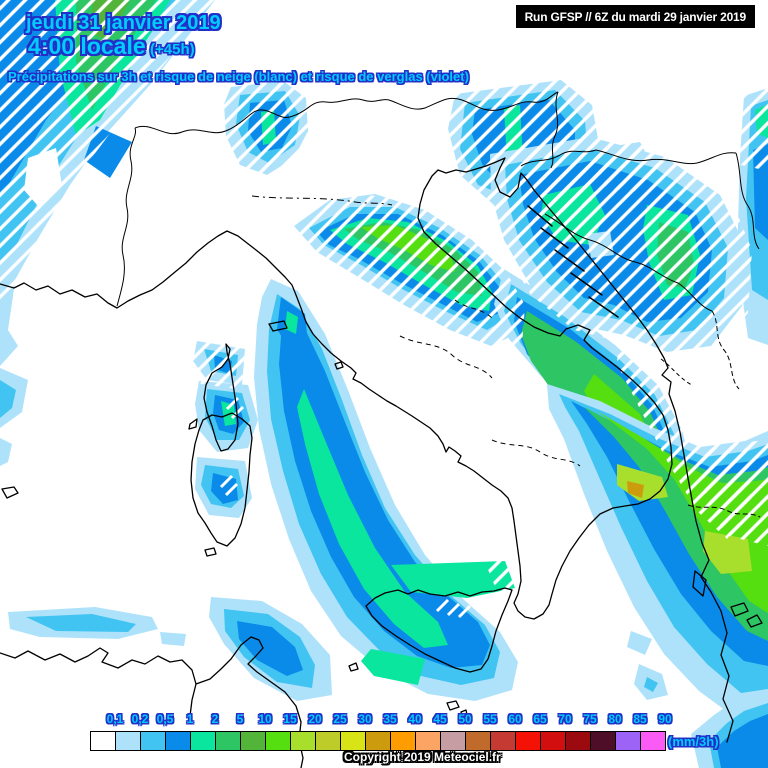 The width and height of the screenshot is (768, 768). I want to click on legend-label: 30, so click(365, 719).